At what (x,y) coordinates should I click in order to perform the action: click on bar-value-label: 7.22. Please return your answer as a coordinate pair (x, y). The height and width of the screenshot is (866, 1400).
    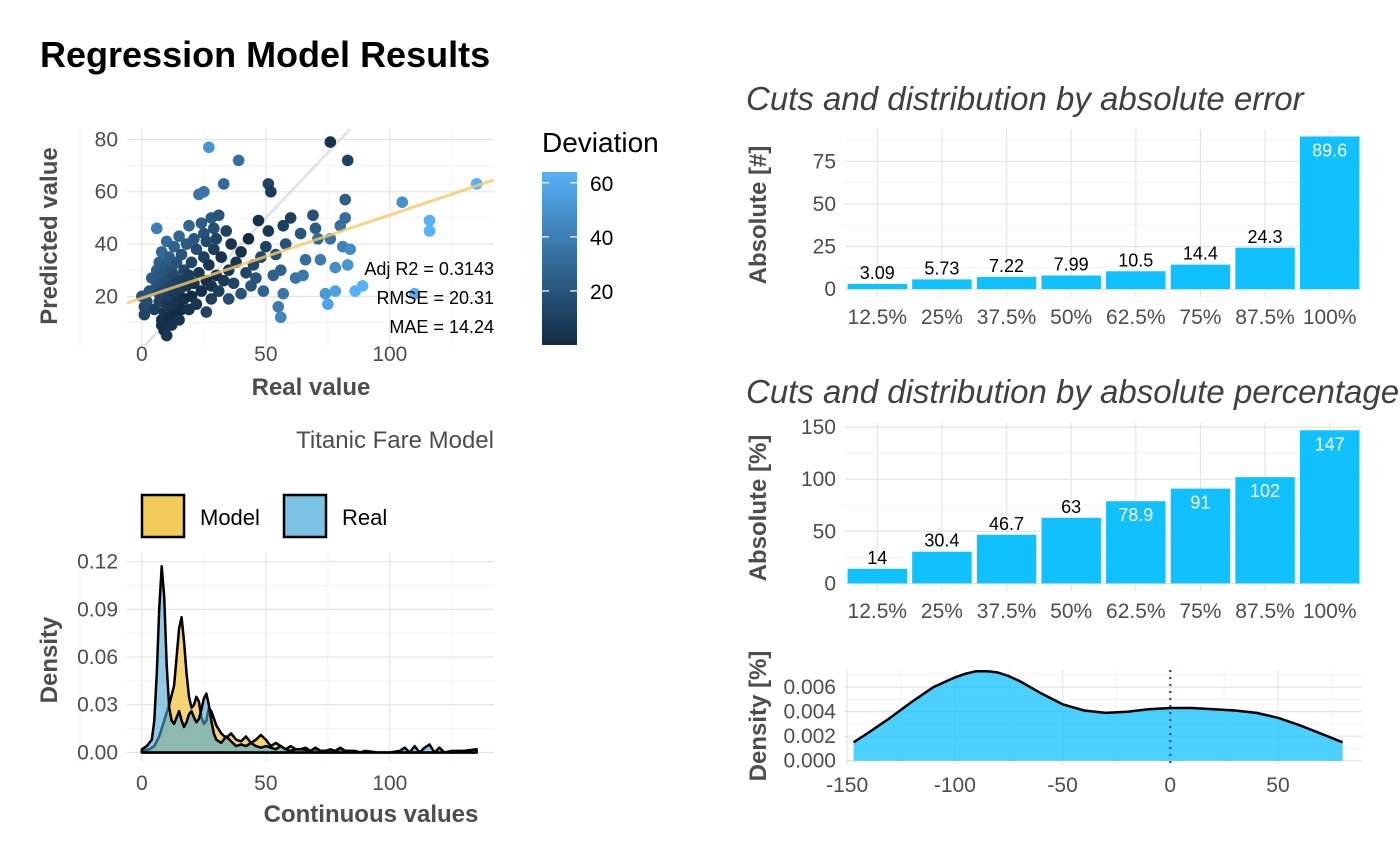
    Looking at the image, I should click on (1006, 266).